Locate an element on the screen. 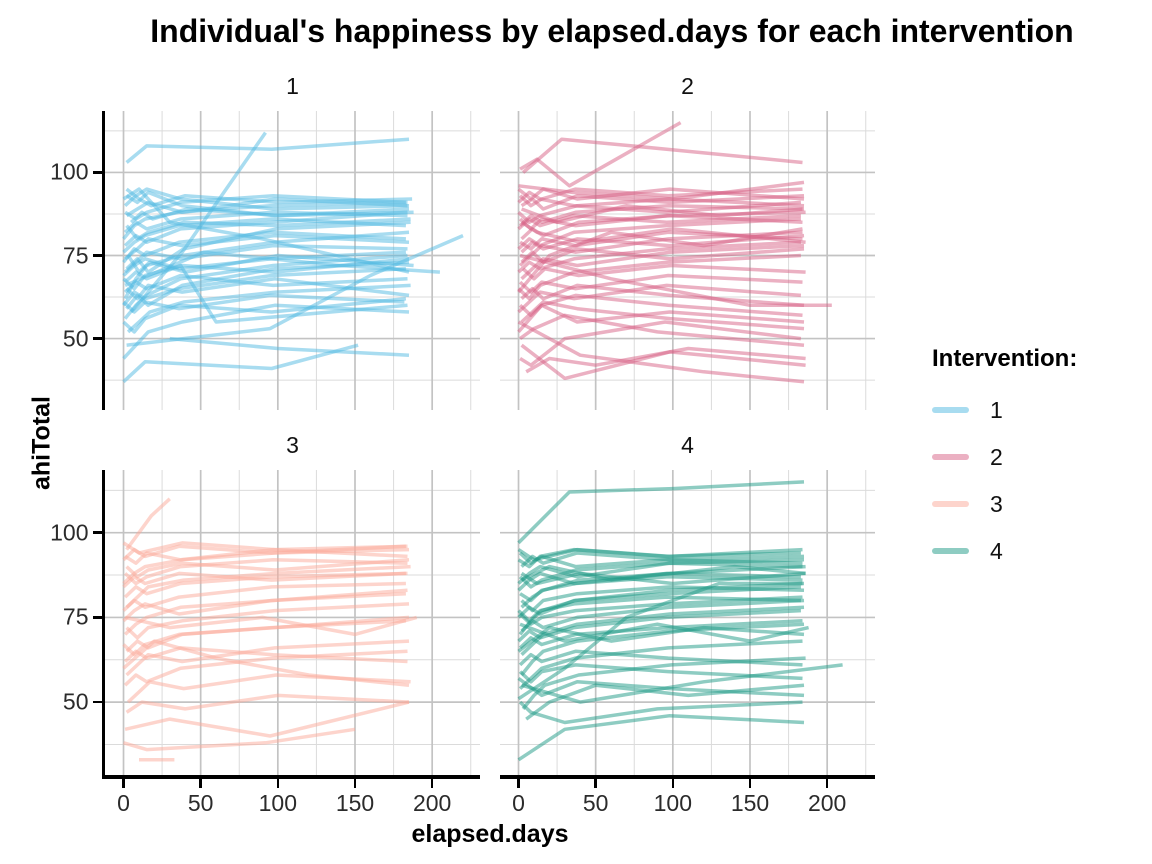  legend-item-label: 1 is located at coordinates (996, 409).